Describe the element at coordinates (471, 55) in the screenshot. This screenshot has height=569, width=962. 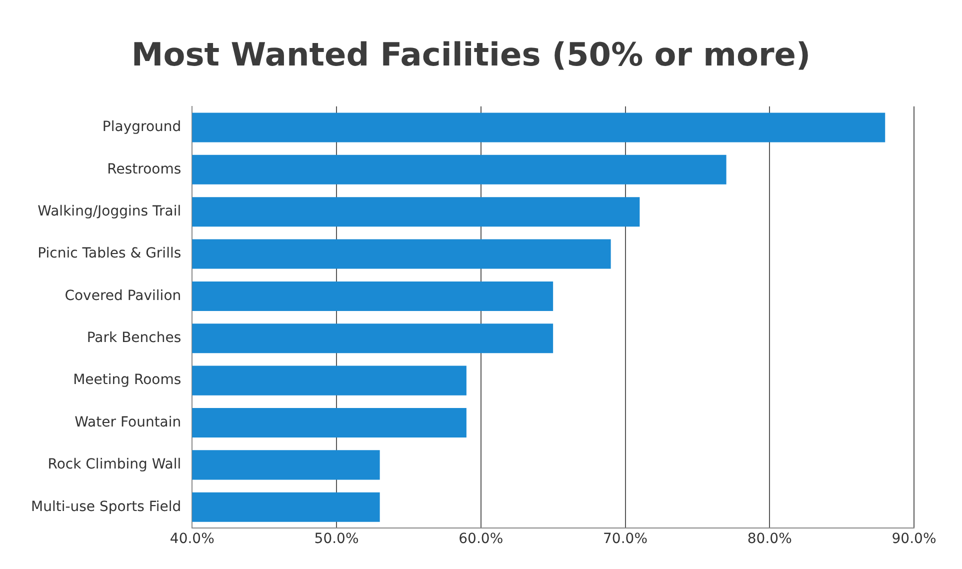
I see `chart-title: Most Wanted Facilities (50% or more)` at that location.